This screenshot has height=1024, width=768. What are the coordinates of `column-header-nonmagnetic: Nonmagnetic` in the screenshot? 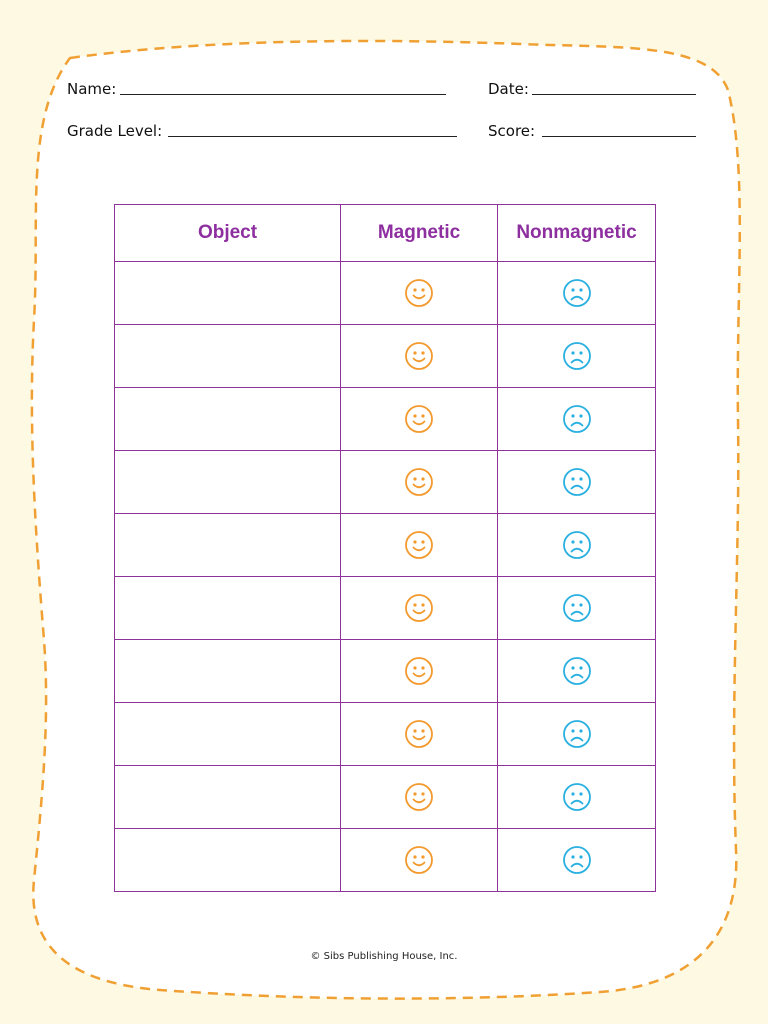 It's located at (576, 233).